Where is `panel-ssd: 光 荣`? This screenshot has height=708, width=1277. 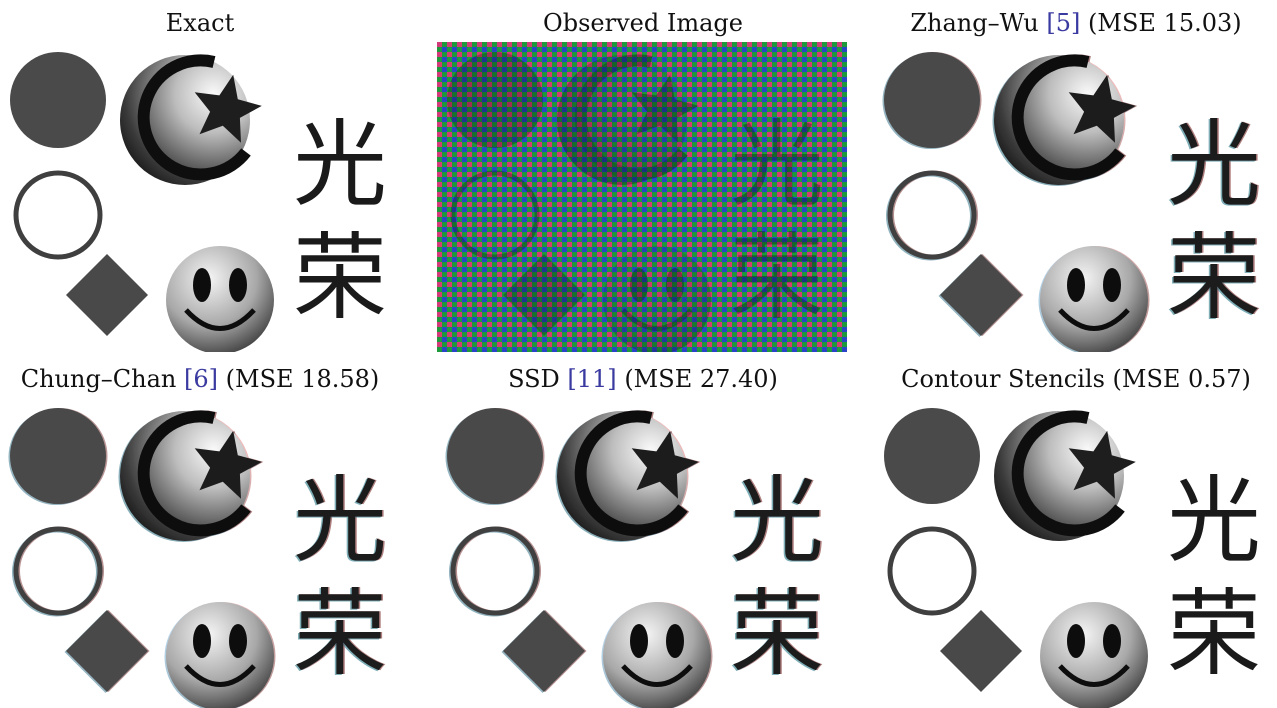 panel-ssd: 光 荣 is located at coordinates (642, 553).